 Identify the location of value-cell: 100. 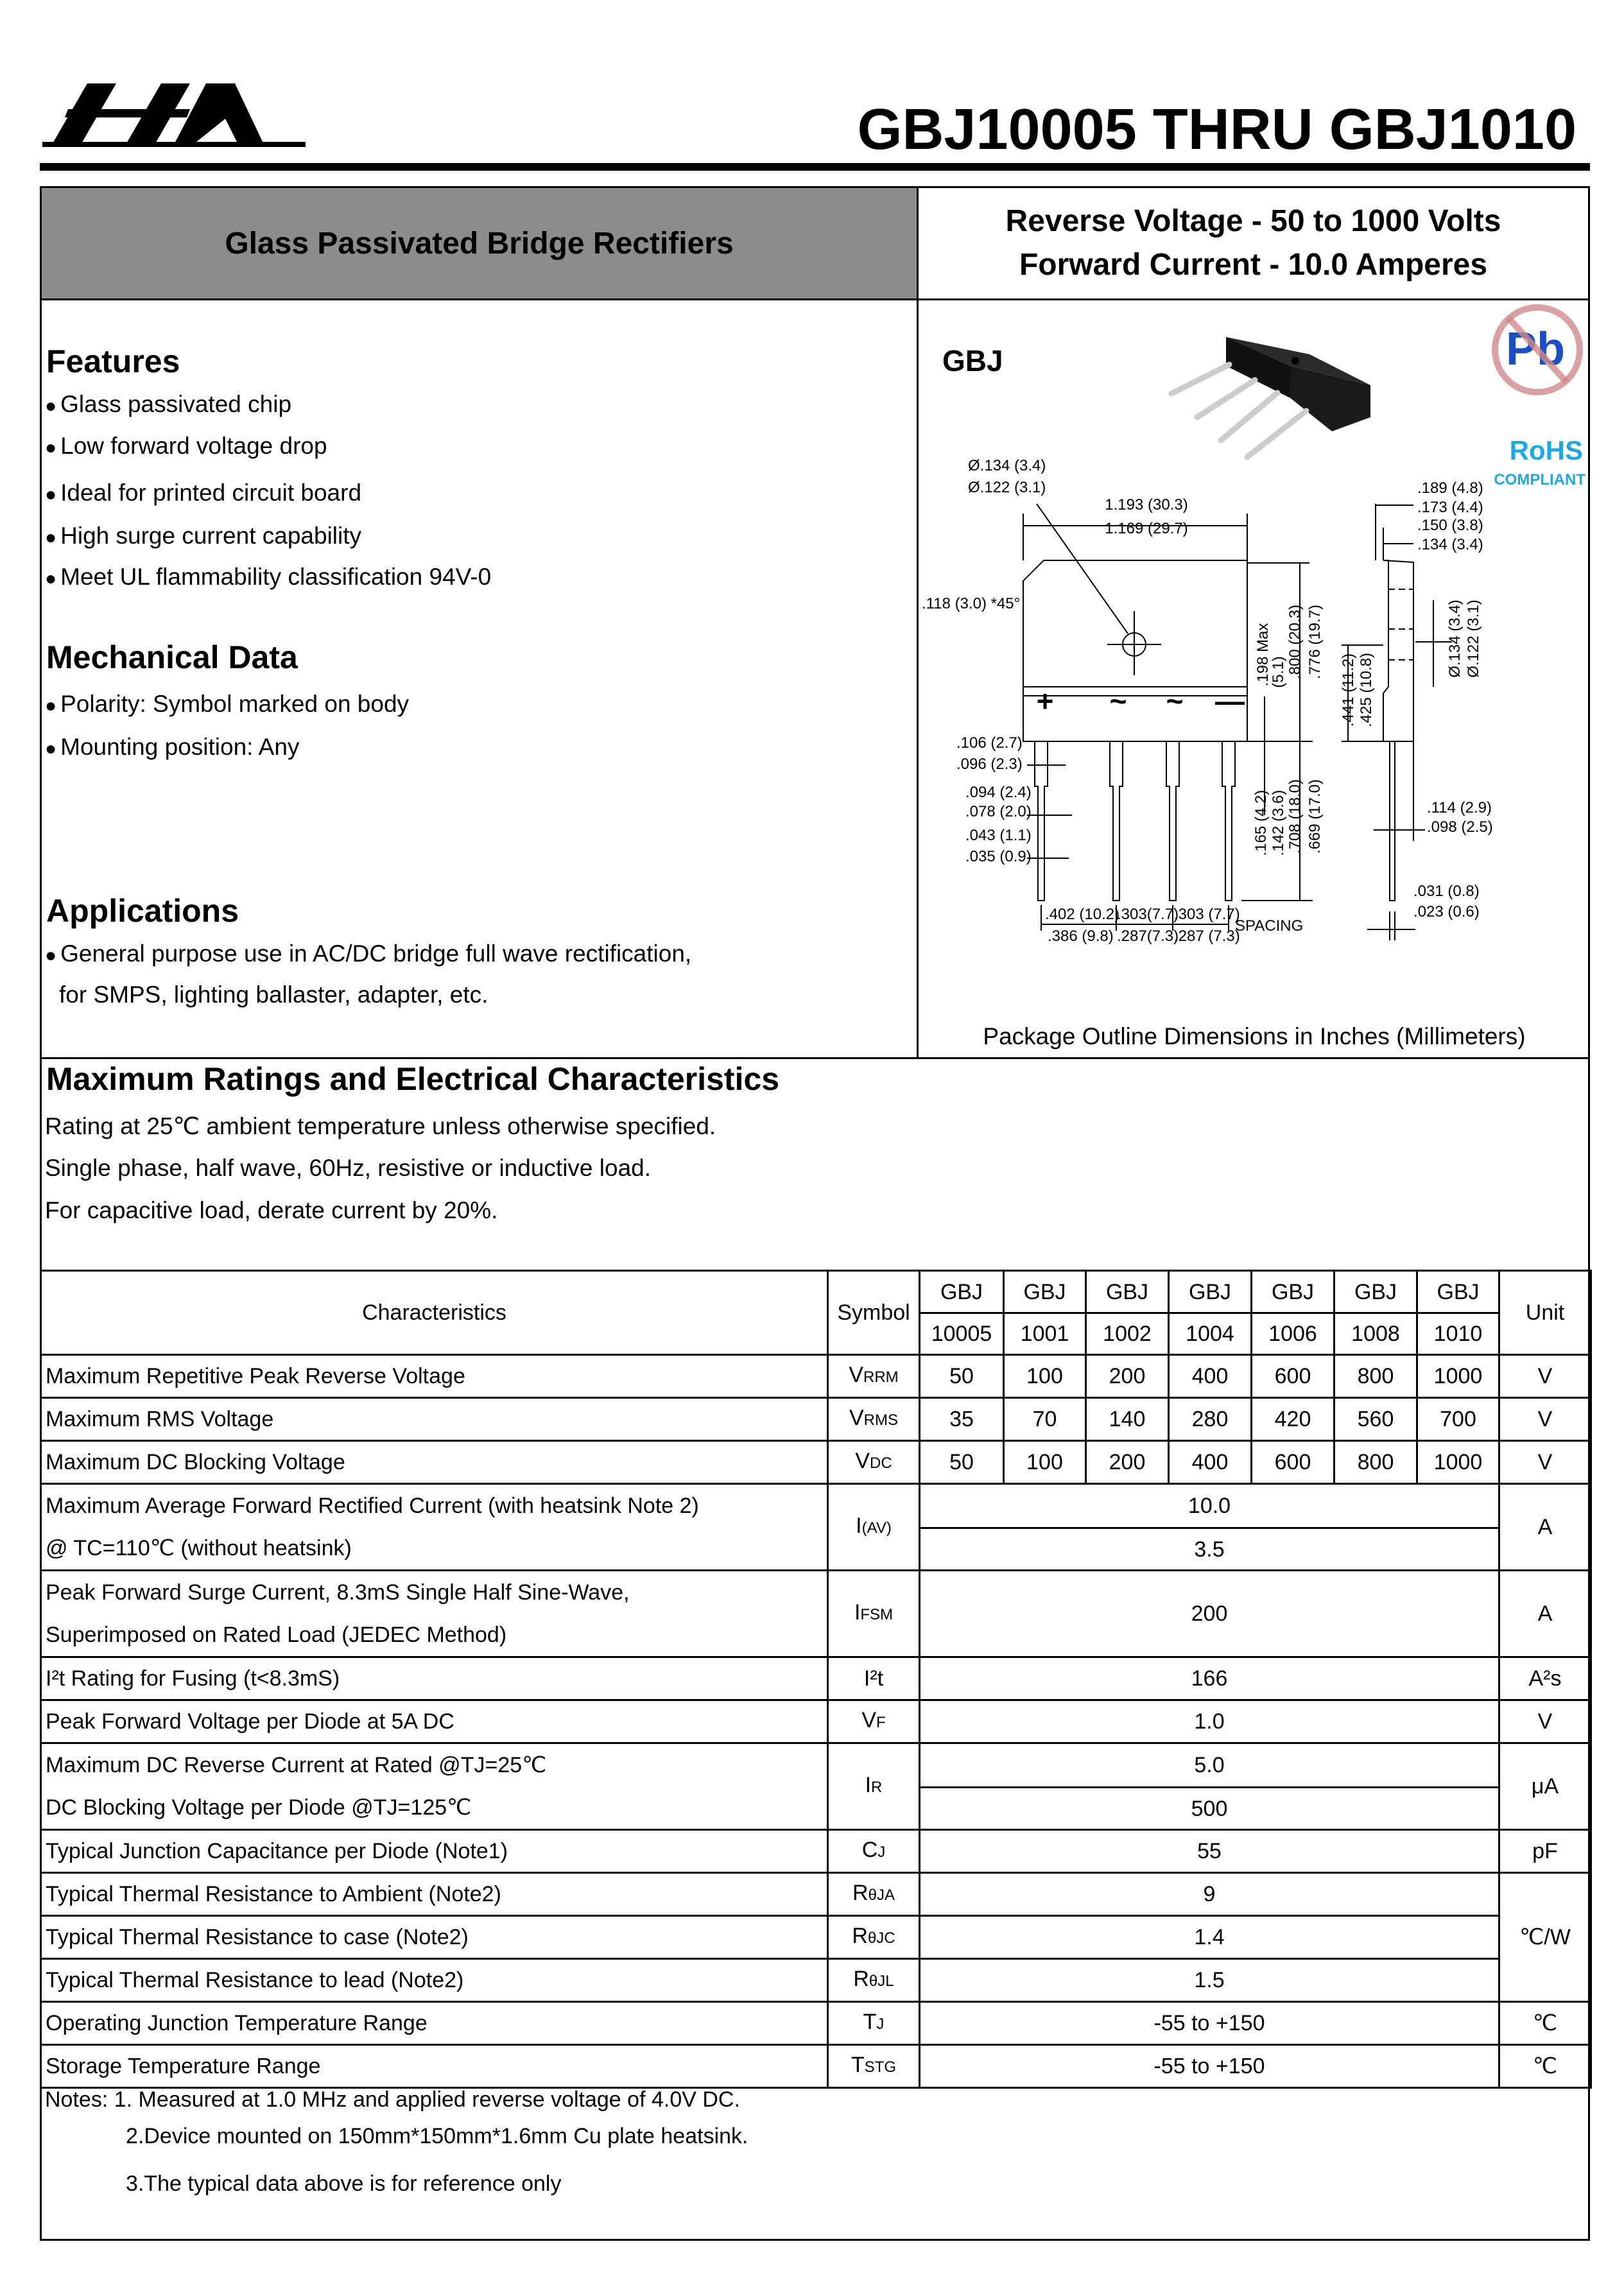
(1045, 1462).